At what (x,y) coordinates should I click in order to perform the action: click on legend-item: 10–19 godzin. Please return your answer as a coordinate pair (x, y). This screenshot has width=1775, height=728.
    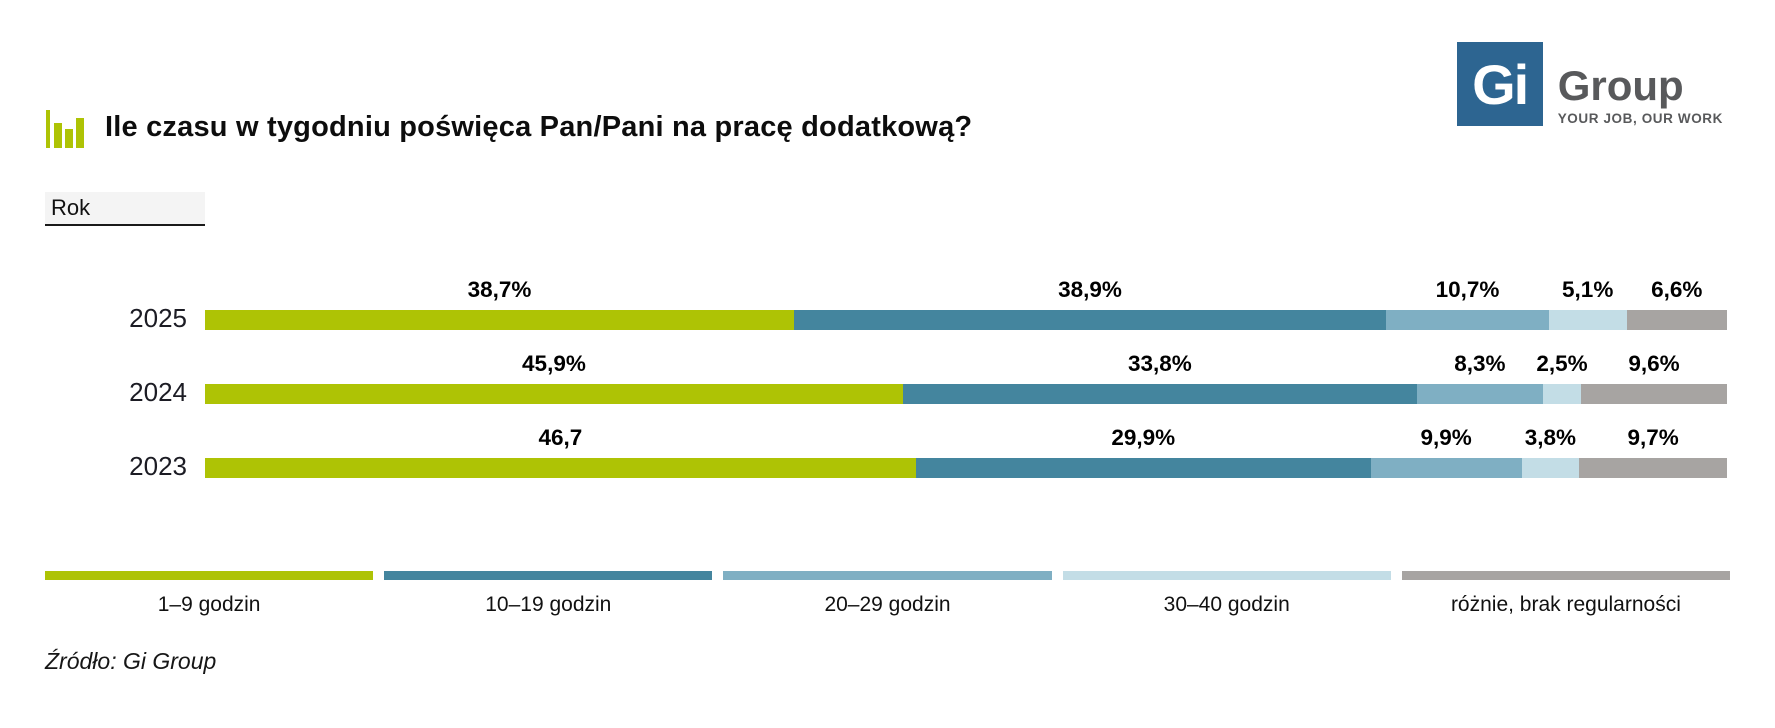
    Looking at the image, I should click on (548, 594).